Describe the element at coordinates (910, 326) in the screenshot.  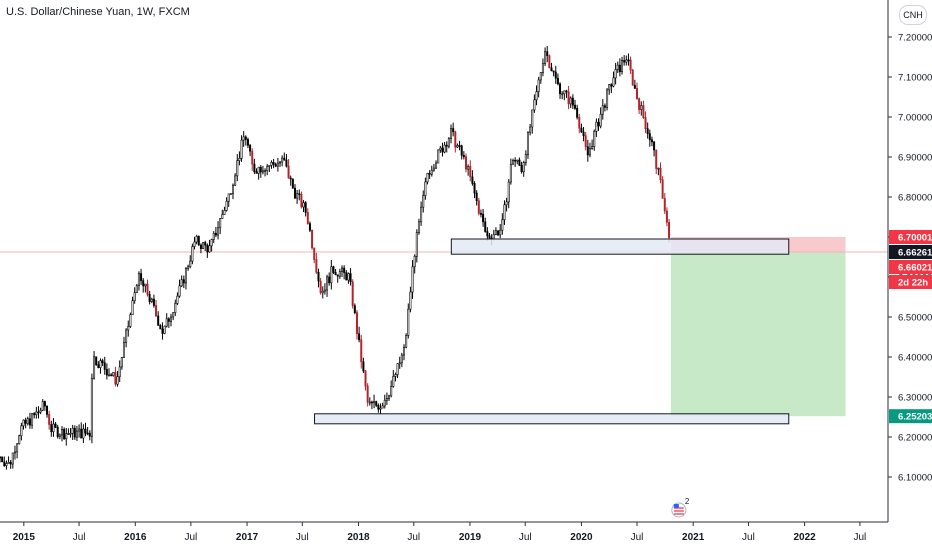
I see `price-labels-layer: 6.70001 6.66261 6.66021 2d 22h 6.25203` at that location.